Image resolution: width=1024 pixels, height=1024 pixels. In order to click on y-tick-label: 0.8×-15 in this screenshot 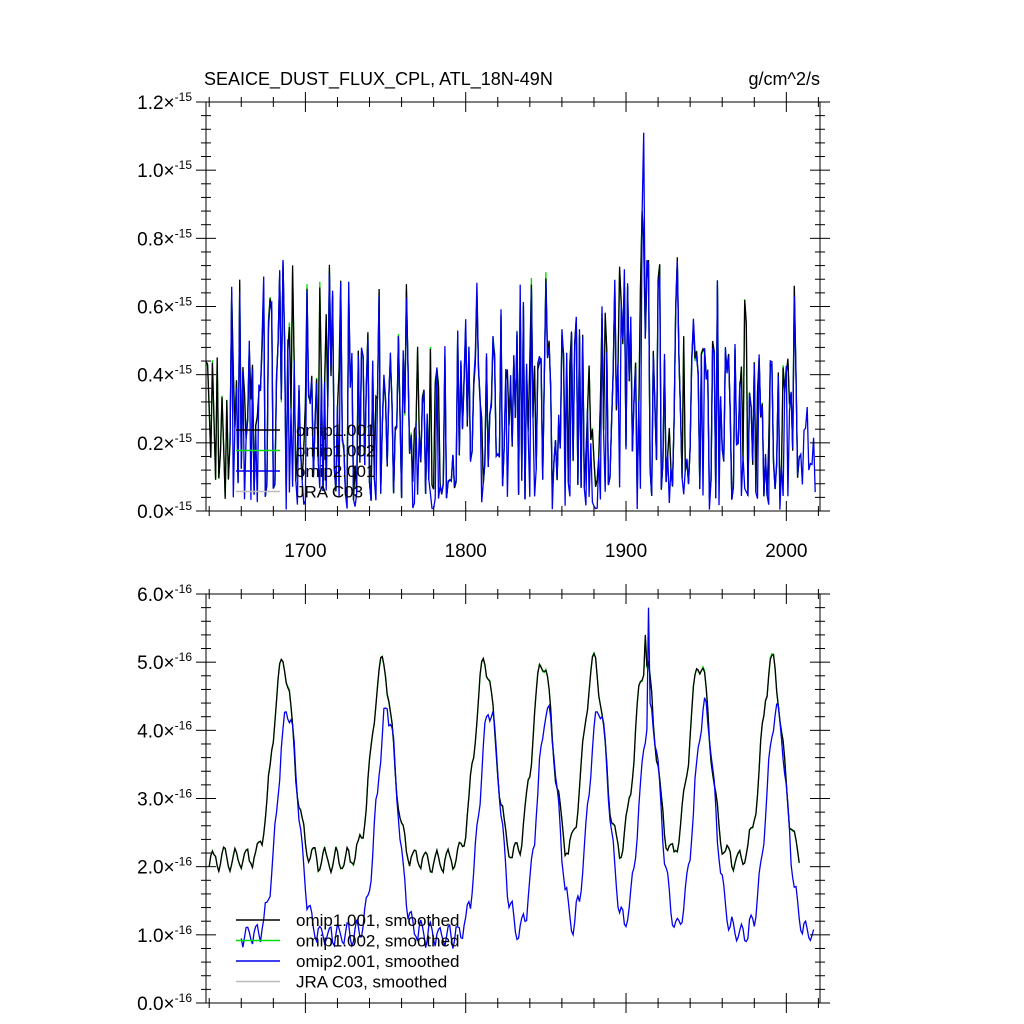, I will do `click(164, 238)`.